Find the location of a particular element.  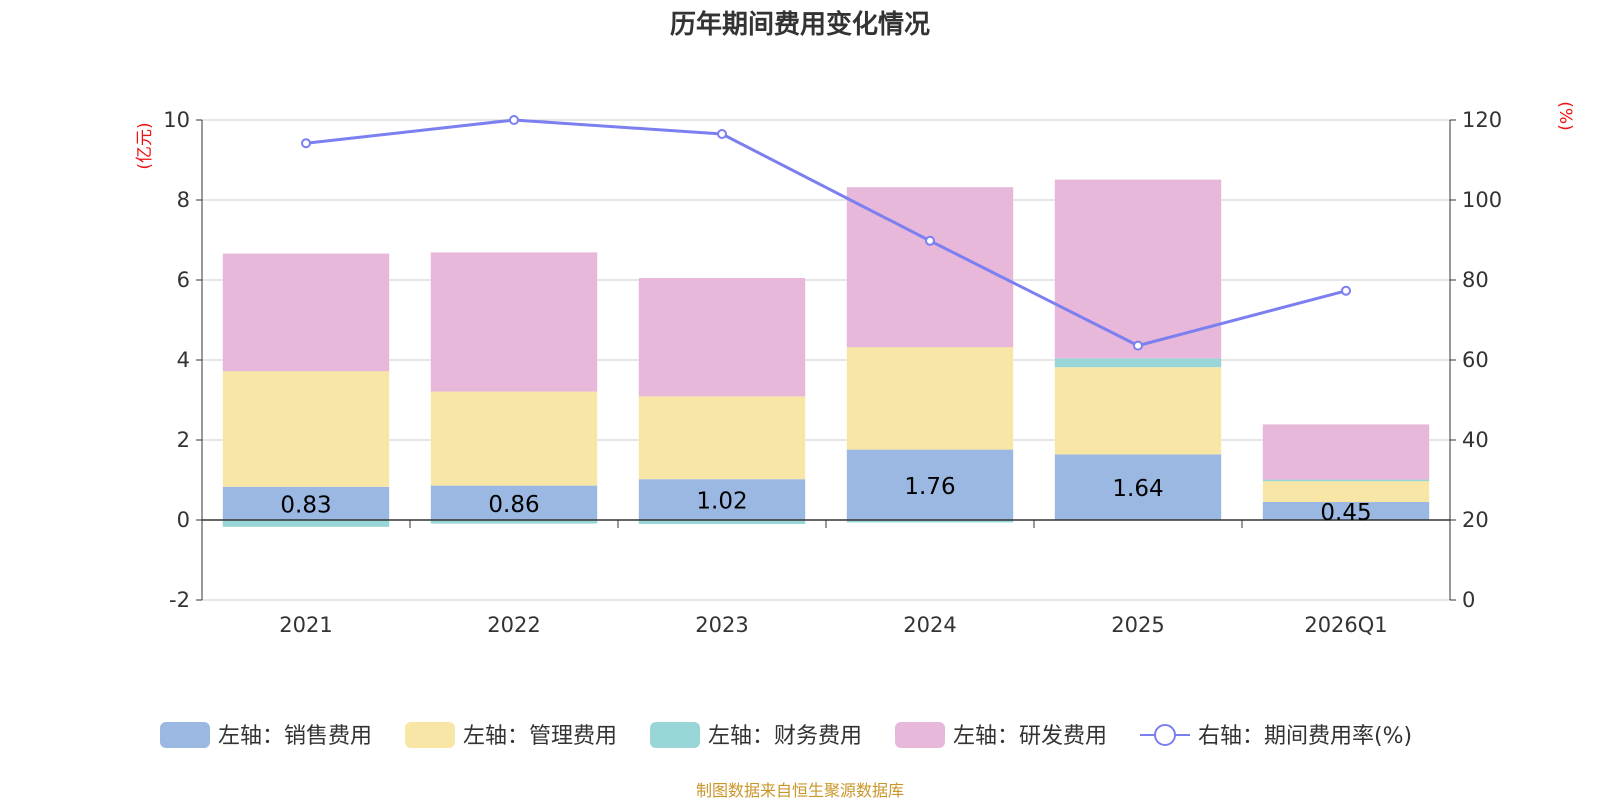

right-axis-tick-label: 100 is located at coordinates (1482, 200).